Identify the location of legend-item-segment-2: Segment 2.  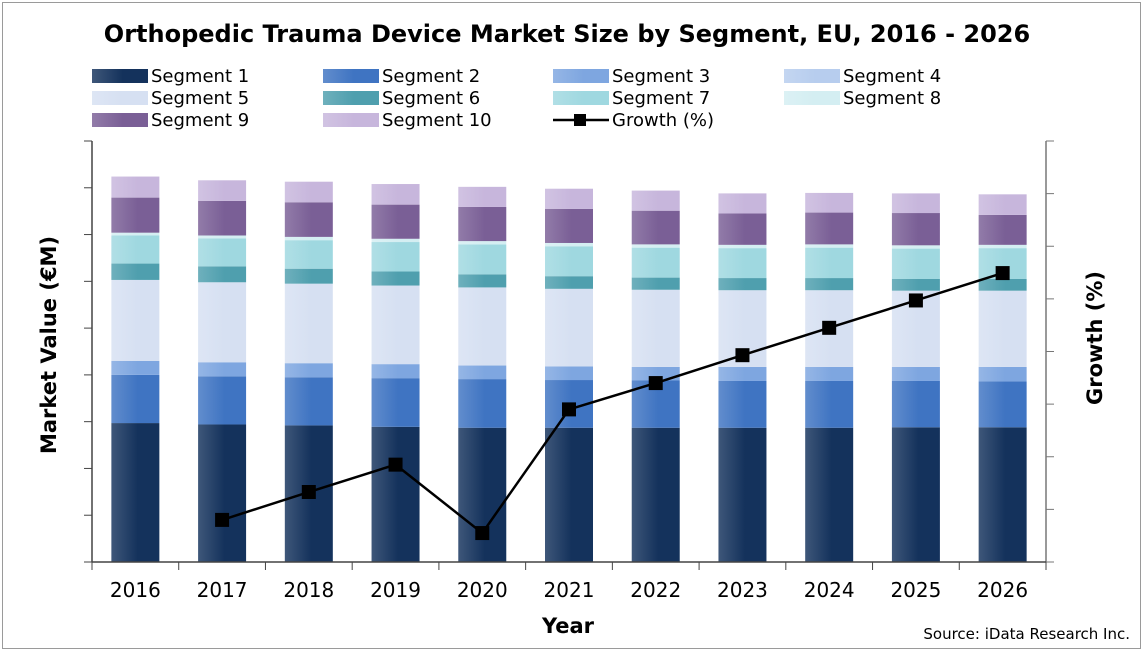
(401, 76).